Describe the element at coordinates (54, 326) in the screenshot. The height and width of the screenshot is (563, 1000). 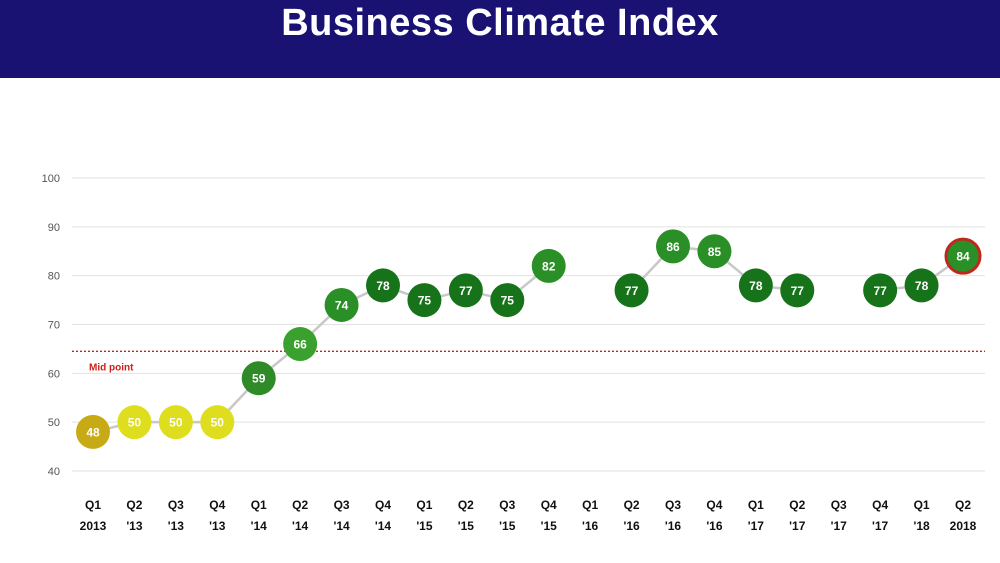
I see `y-tick-label: 70` at that location.